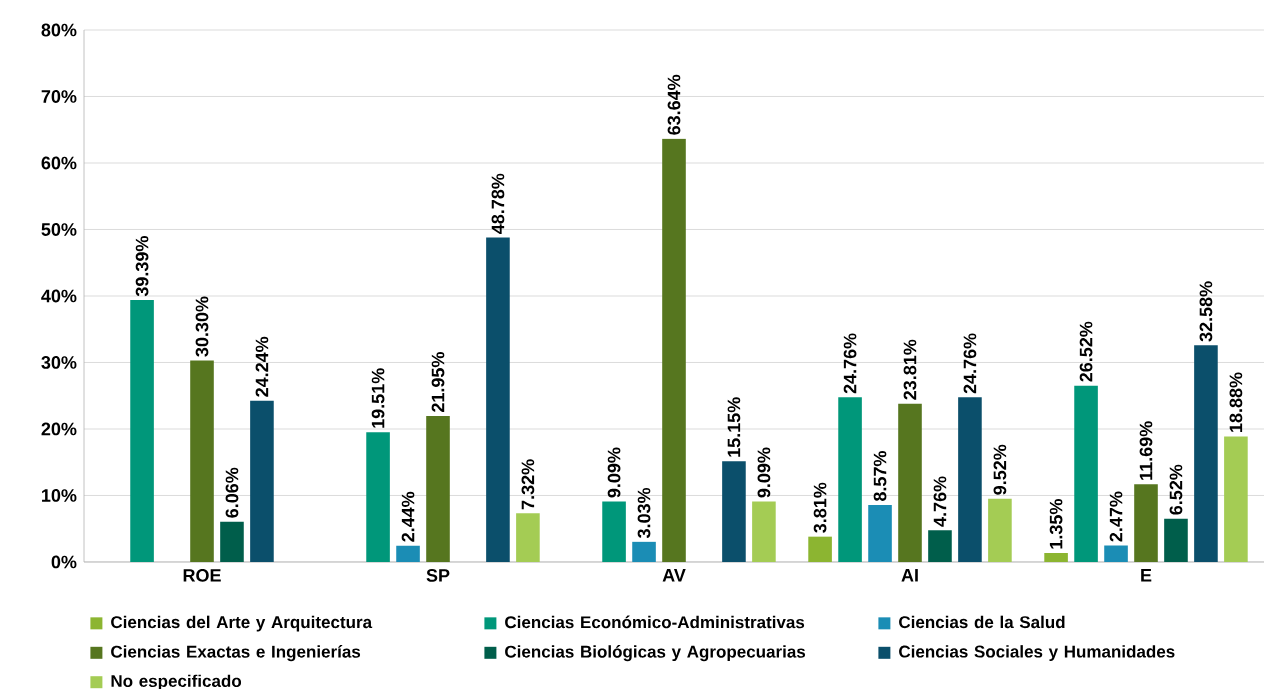 The height and width of the screenshot is (689, 1281). Describe the element at coordinates (498, 203) in the screenshot. I see `data-label: 48.78%` at that location.